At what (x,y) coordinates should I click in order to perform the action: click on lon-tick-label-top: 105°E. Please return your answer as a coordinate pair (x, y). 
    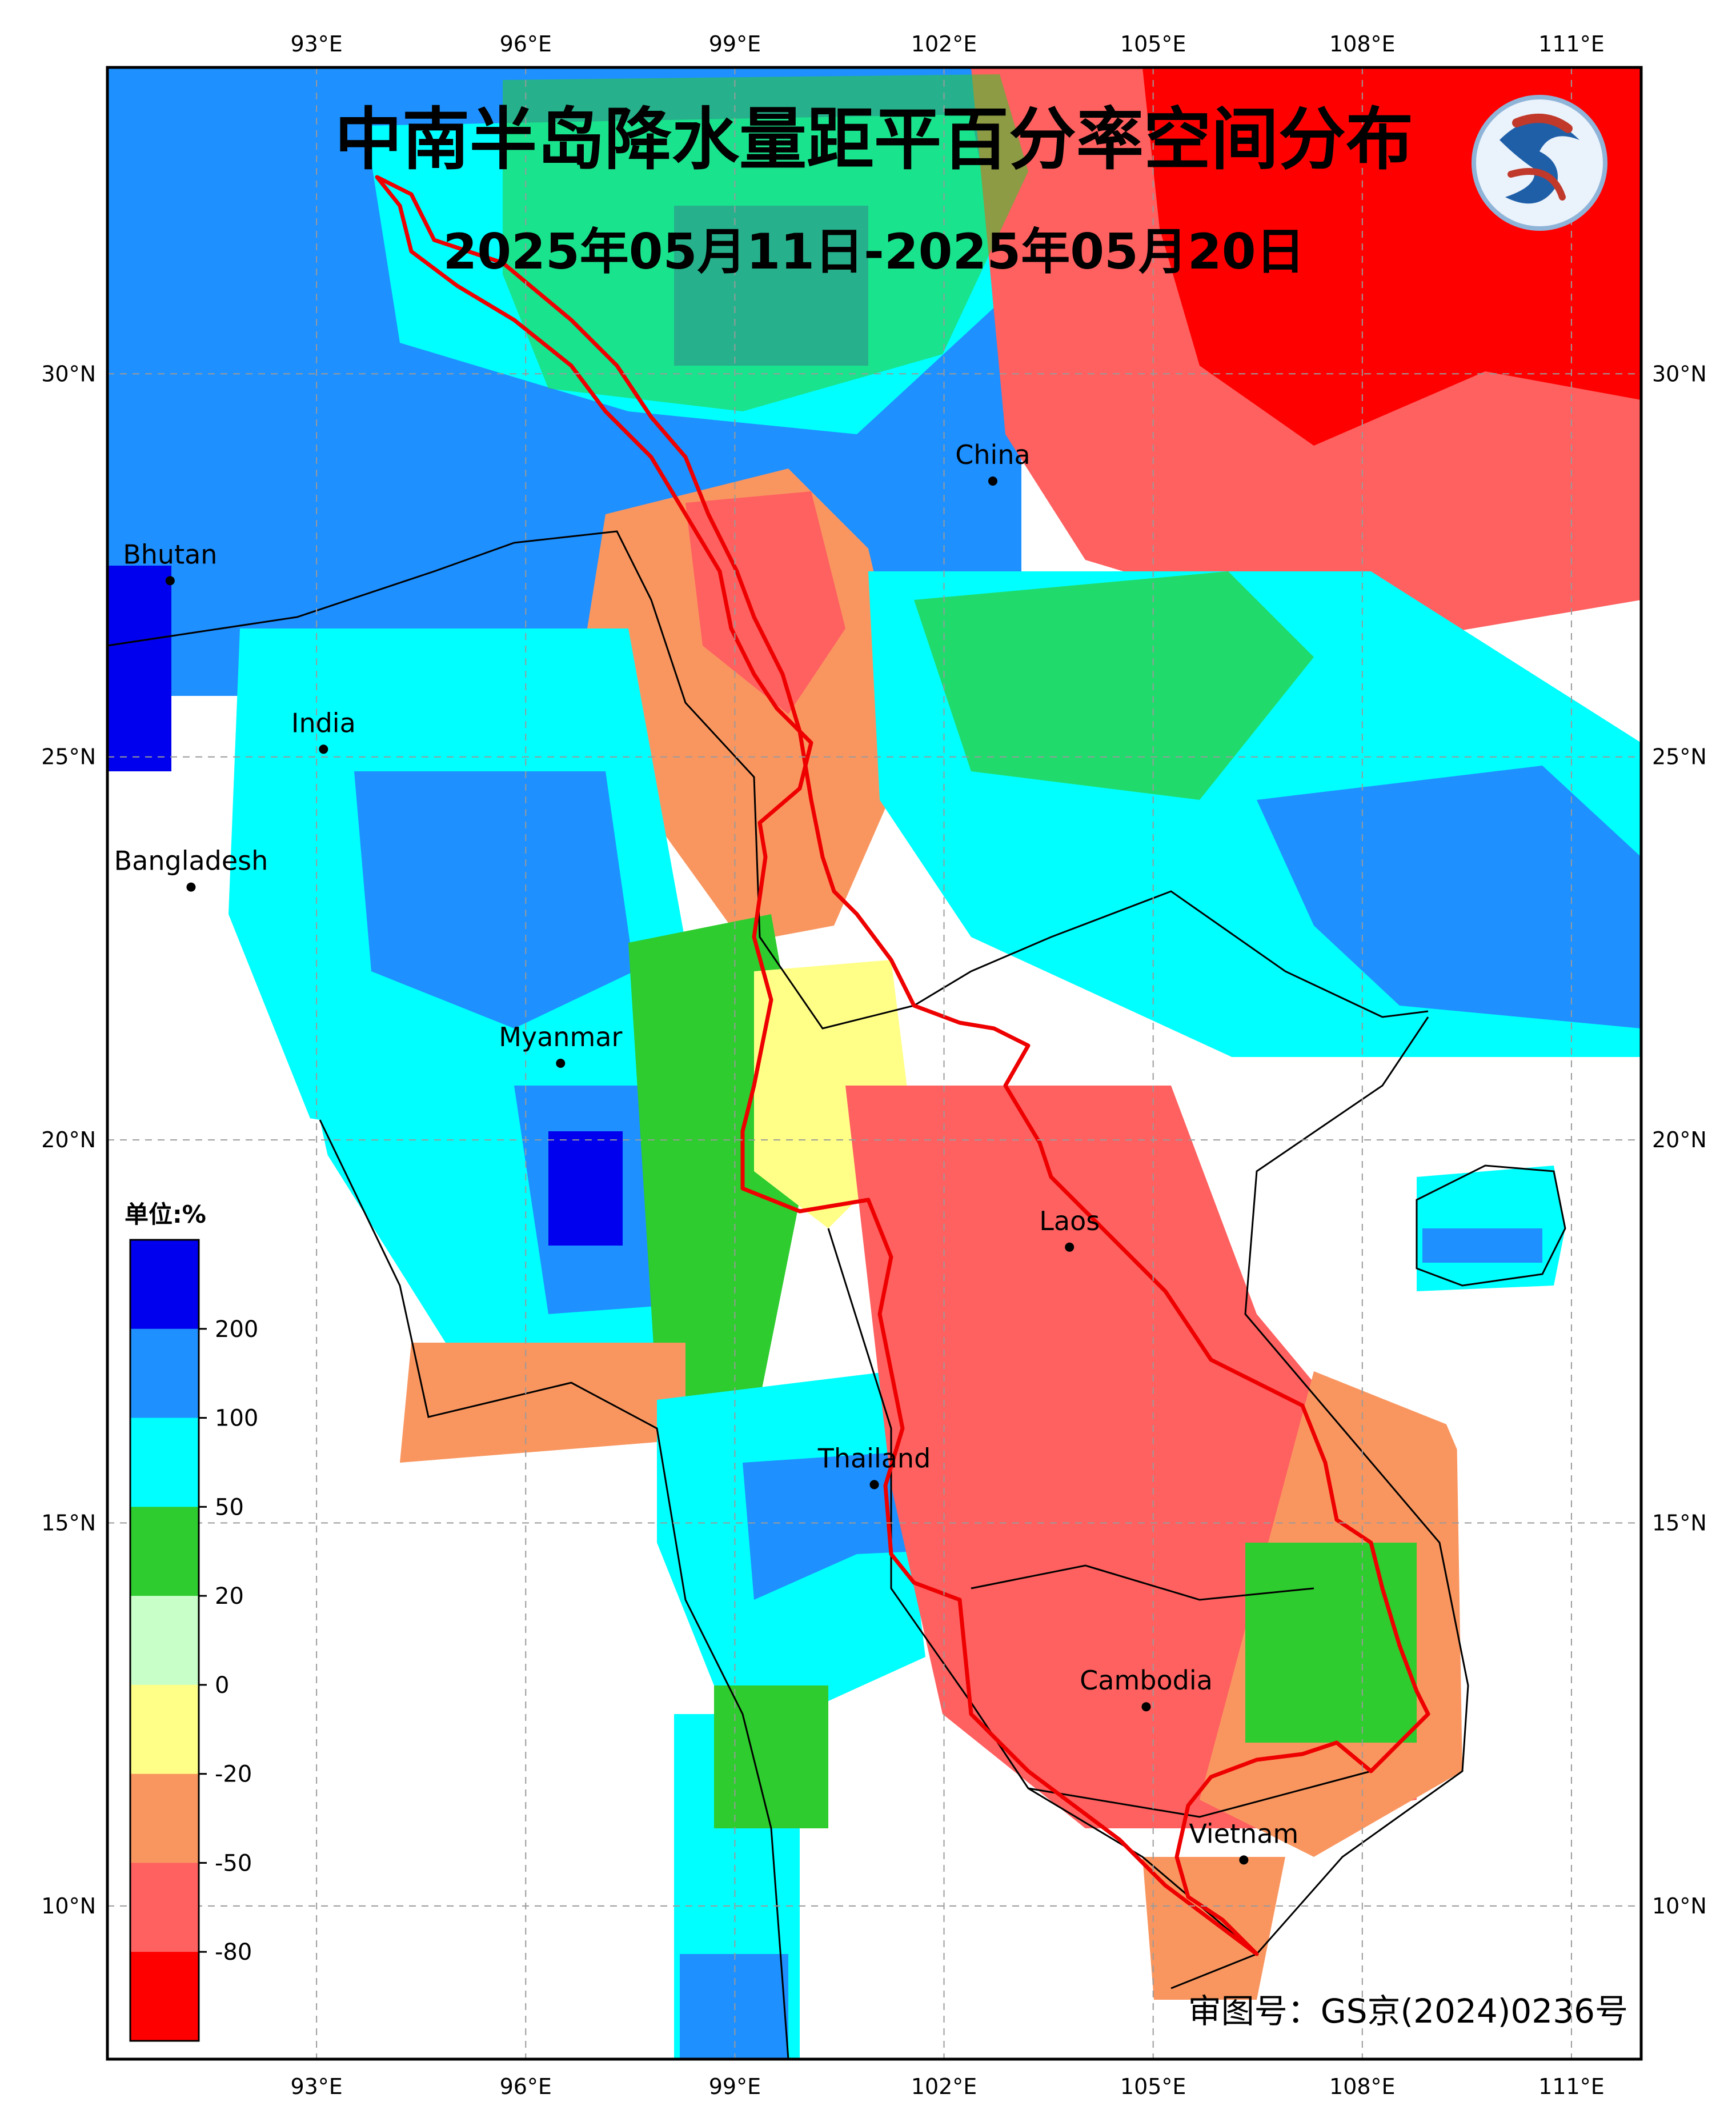
    Looking at the image, I should click on (1153, 44).